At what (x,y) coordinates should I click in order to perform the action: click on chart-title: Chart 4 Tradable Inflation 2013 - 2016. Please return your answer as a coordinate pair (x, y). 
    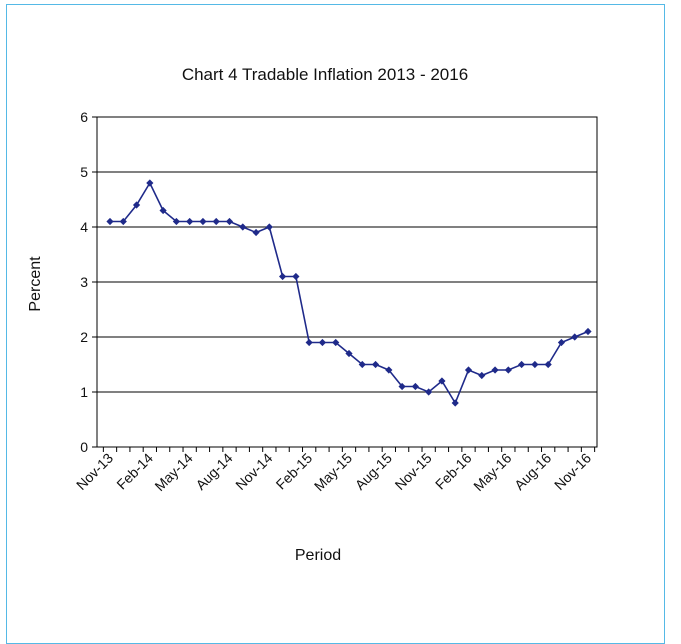
    Looking at the image, I should click on (325, 74).